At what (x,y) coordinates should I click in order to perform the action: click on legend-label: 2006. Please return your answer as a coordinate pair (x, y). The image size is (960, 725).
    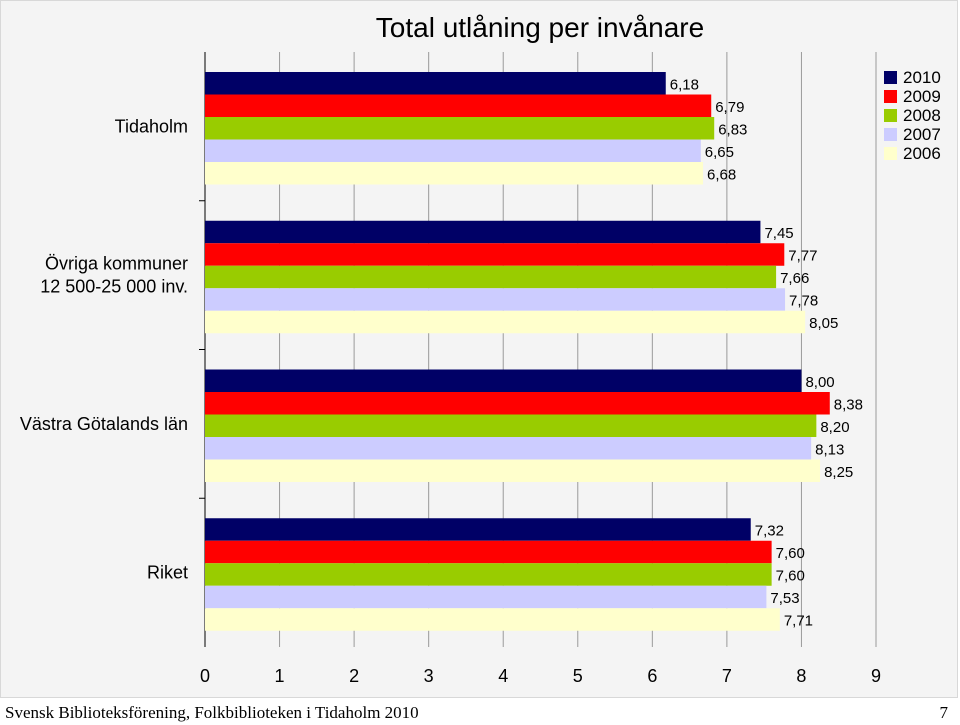
    Looking at the image, I should click on (922, 153).